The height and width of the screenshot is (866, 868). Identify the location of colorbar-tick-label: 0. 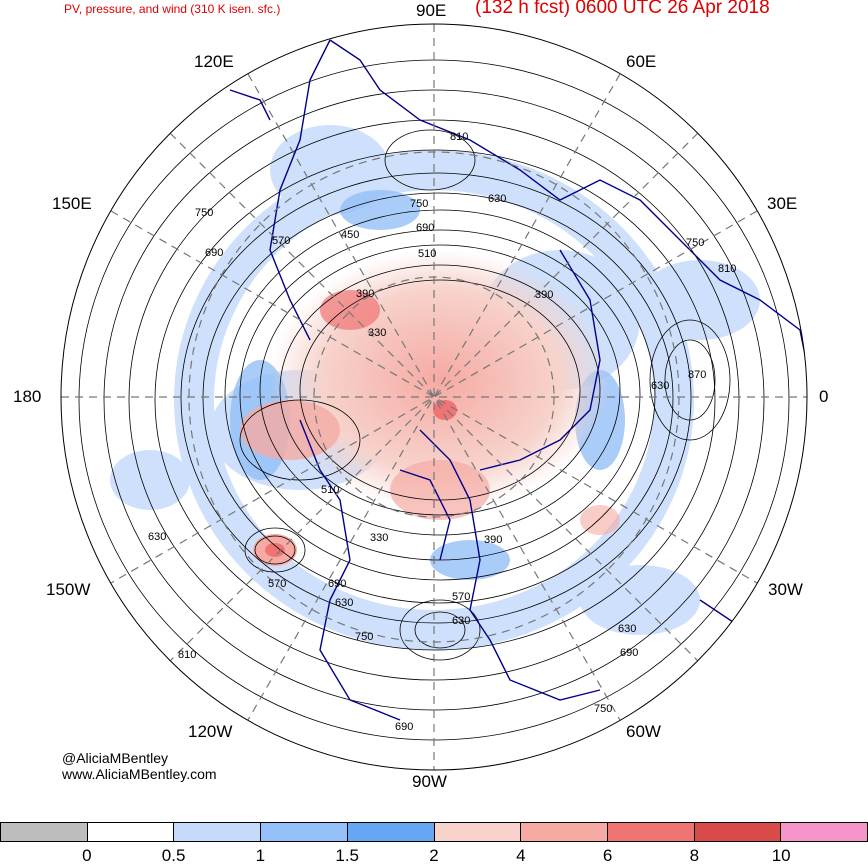
(87, 855).